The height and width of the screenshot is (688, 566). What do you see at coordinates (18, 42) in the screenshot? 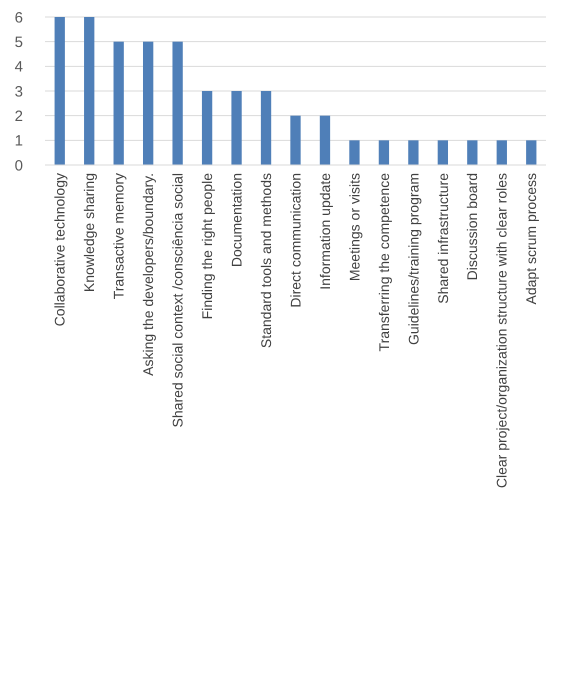
I see `y-tick-label: 5` at bounding box center [18, 42].